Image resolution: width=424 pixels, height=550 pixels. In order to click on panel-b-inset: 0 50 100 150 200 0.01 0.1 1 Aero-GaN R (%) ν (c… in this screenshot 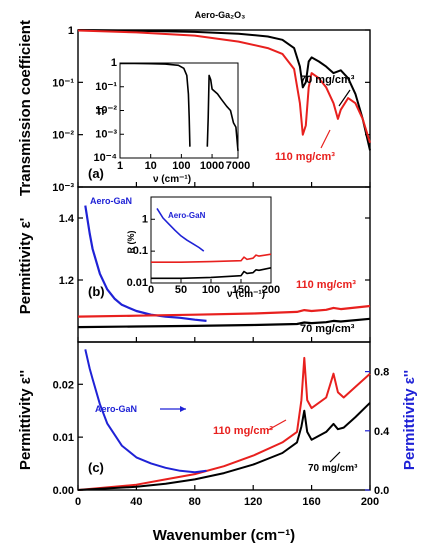, I will do `click(203, 248)`.